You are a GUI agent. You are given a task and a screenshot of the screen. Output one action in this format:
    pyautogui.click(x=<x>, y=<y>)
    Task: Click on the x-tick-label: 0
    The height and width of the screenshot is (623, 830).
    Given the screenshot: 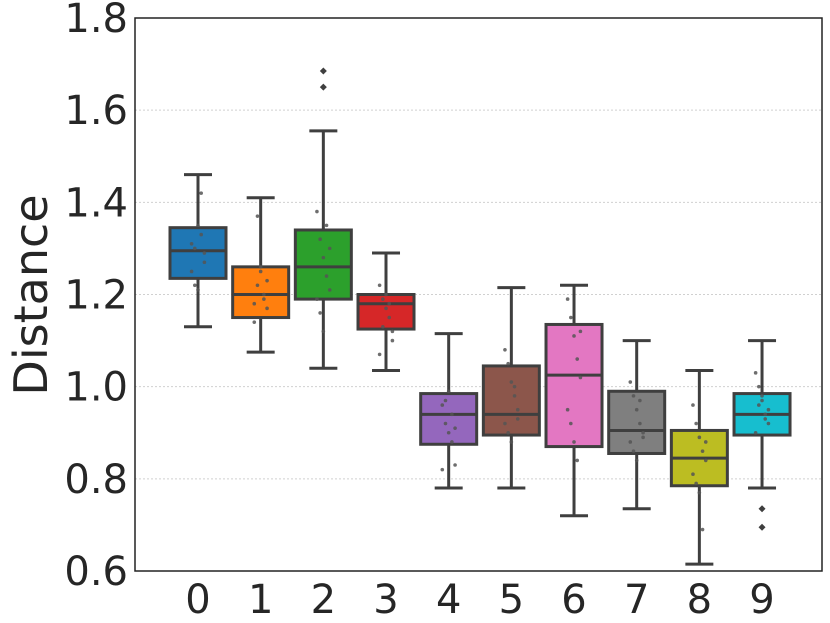 What is the action you would take?
    pyautogui.click(x=197, y=600)
    